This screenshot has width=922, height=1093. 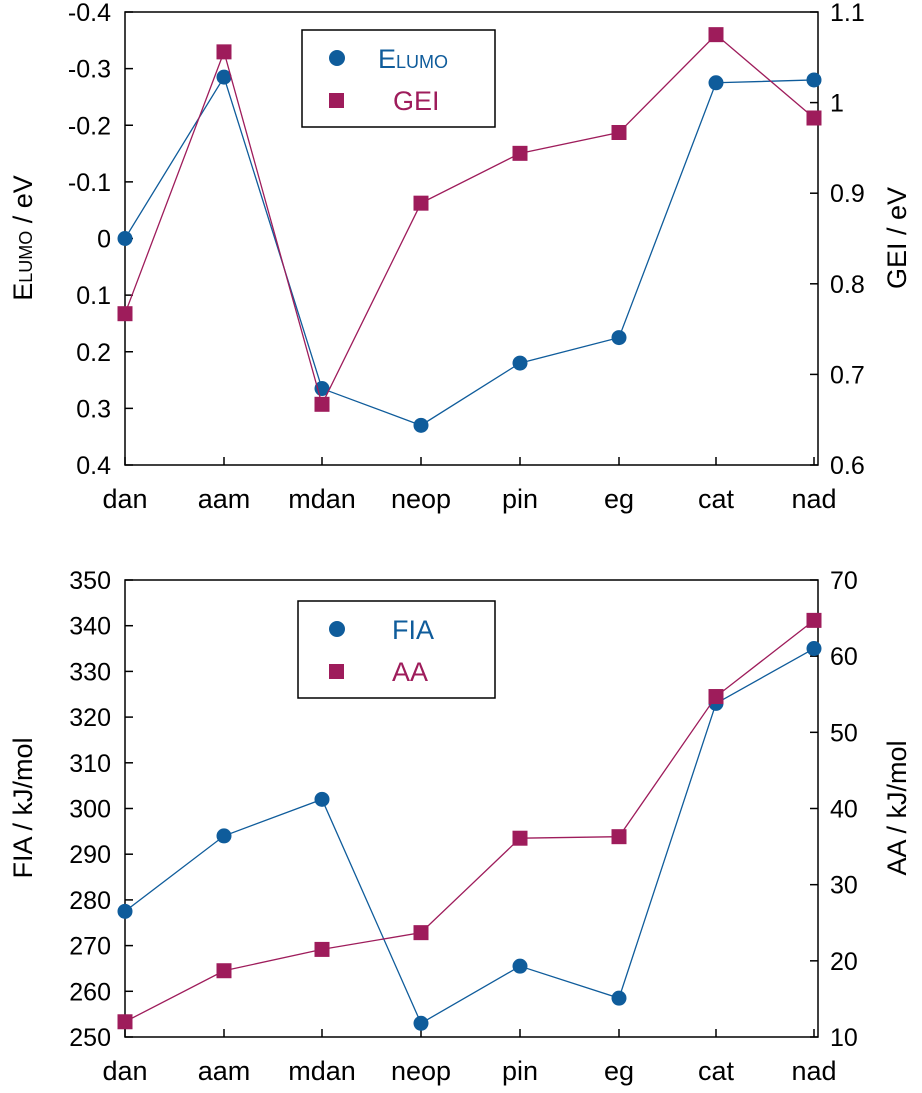 What do you see at coordinates (90, 764) in the screenshot?
I see `y-left-tick-label: 310` at bounding box center [90, 764].